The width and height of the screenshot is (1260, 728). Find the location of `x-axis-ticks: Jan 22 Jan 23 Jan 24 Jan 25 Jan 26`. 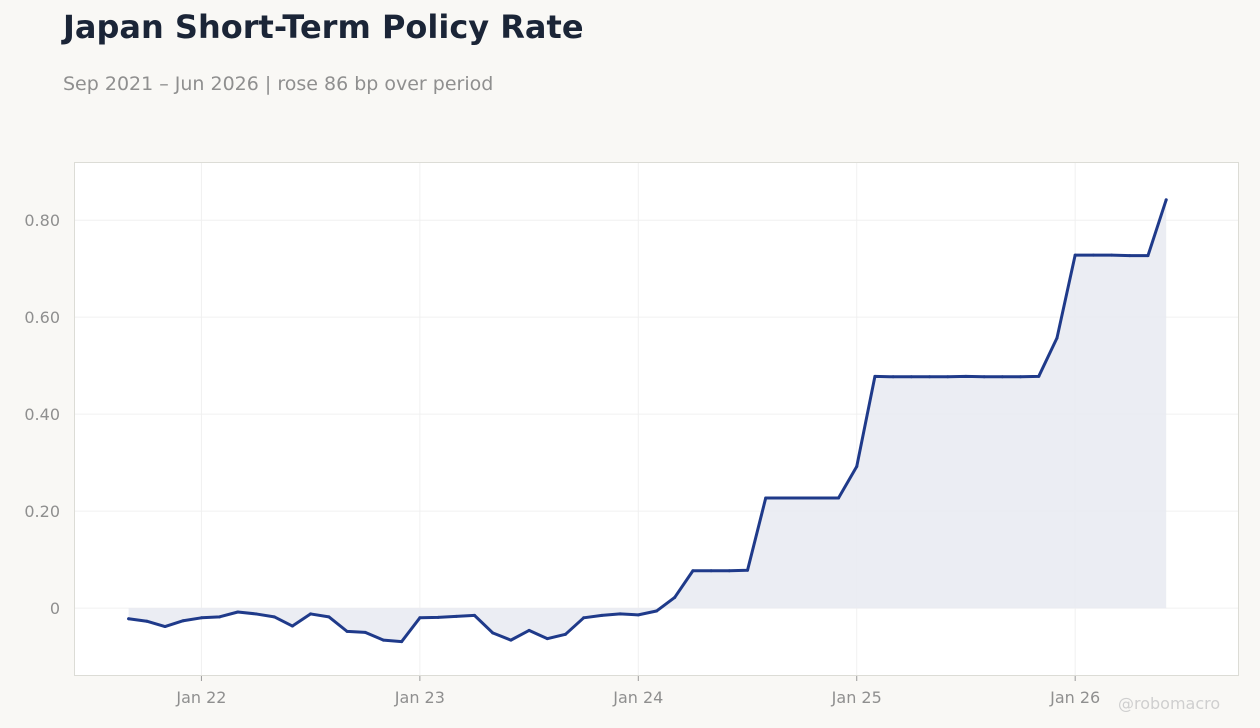

x-axis-ticks: Jan 22 Jan 23 Jan 24 Jan 25 Jan 26 is located at coordinates (637, 691).